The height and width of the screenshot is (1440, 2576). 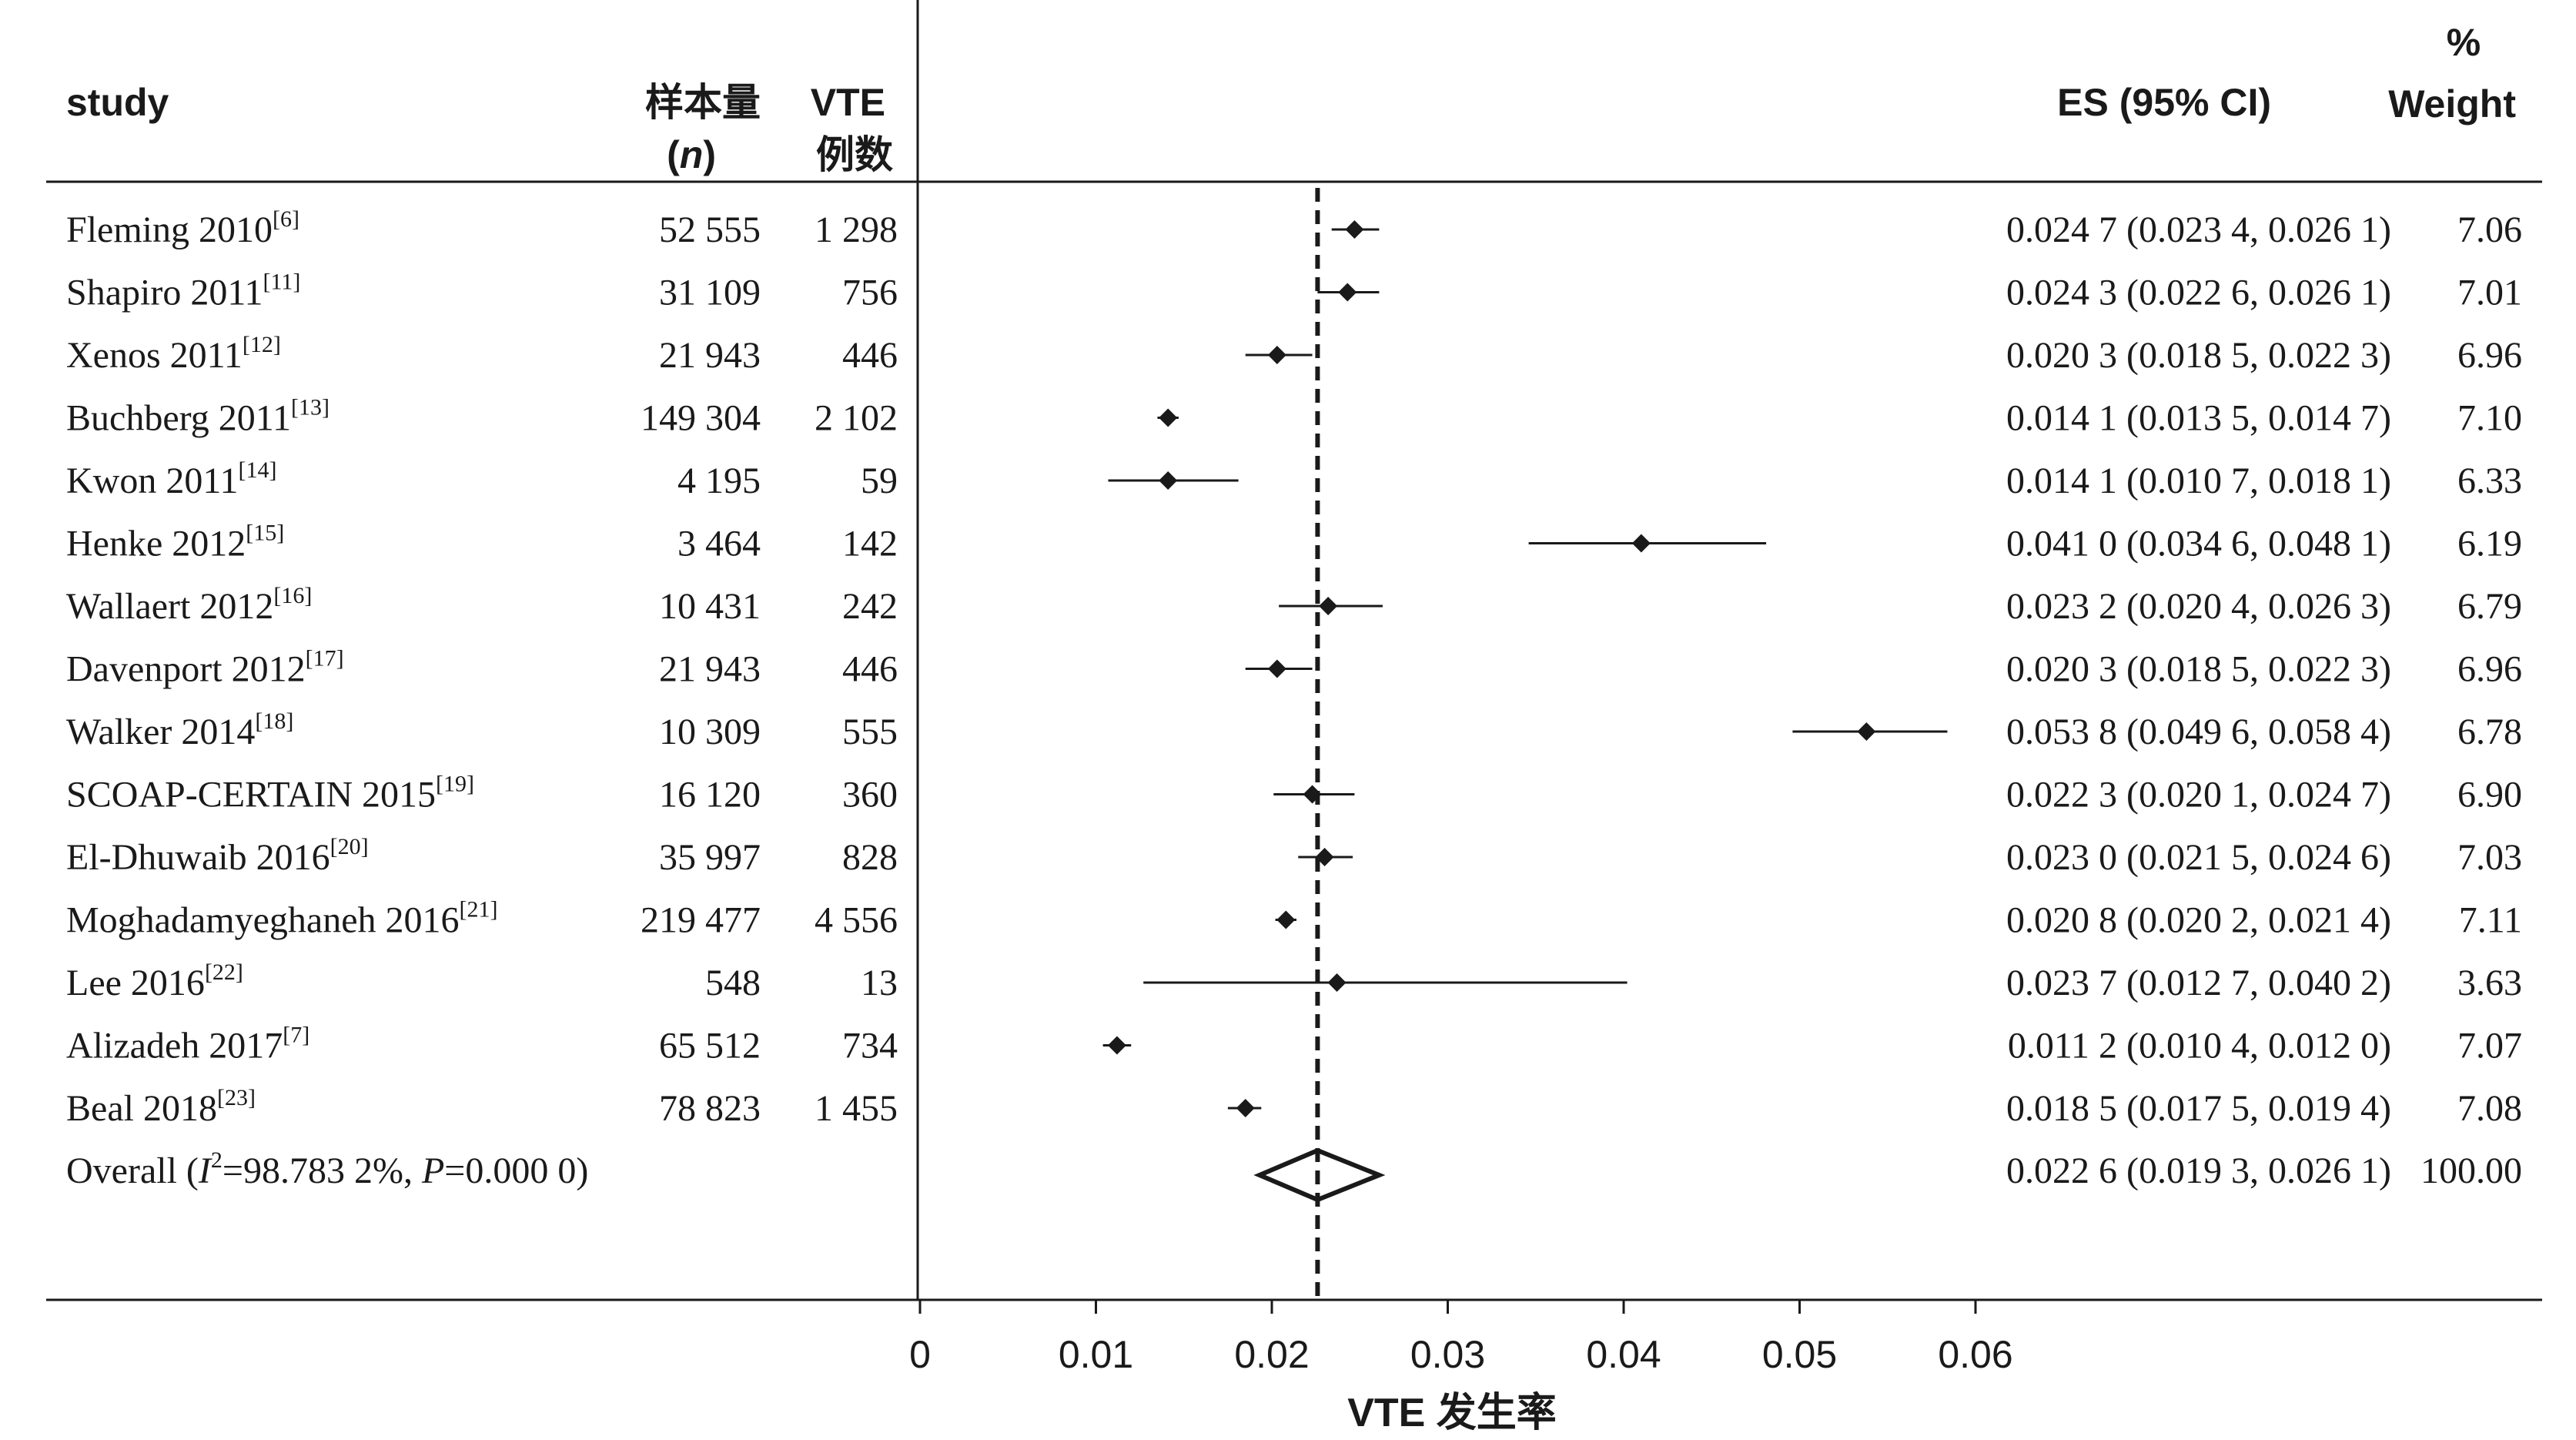 What do you see at coordinates (710, 355) in the screenshot?
I see `study-sample-size: 21 943` at bounding box center [710, 355].